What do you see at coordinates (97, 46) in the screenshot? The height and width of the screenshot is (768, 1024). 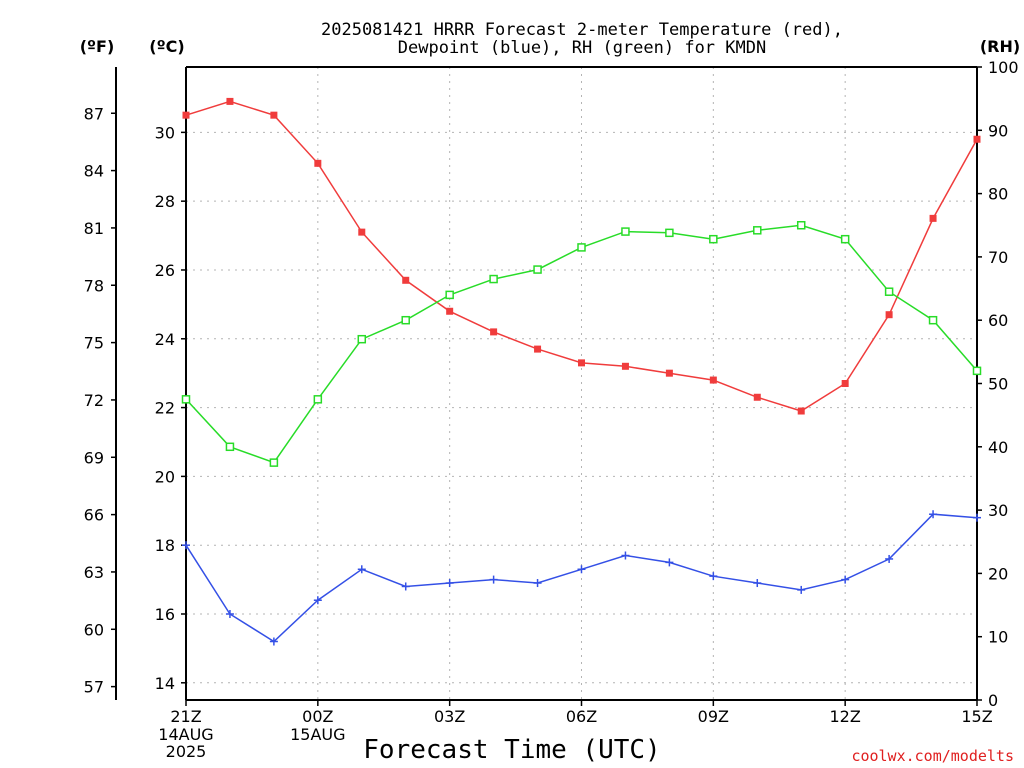 I see `fahrenheit-unit-label: (ºF)` at bounding box center [97, 46].